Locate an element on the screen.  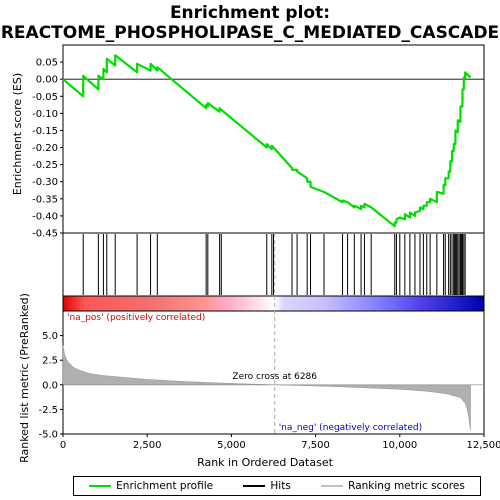
rank-y-tick-label: 0.0 is located at coordinates (50, 385).